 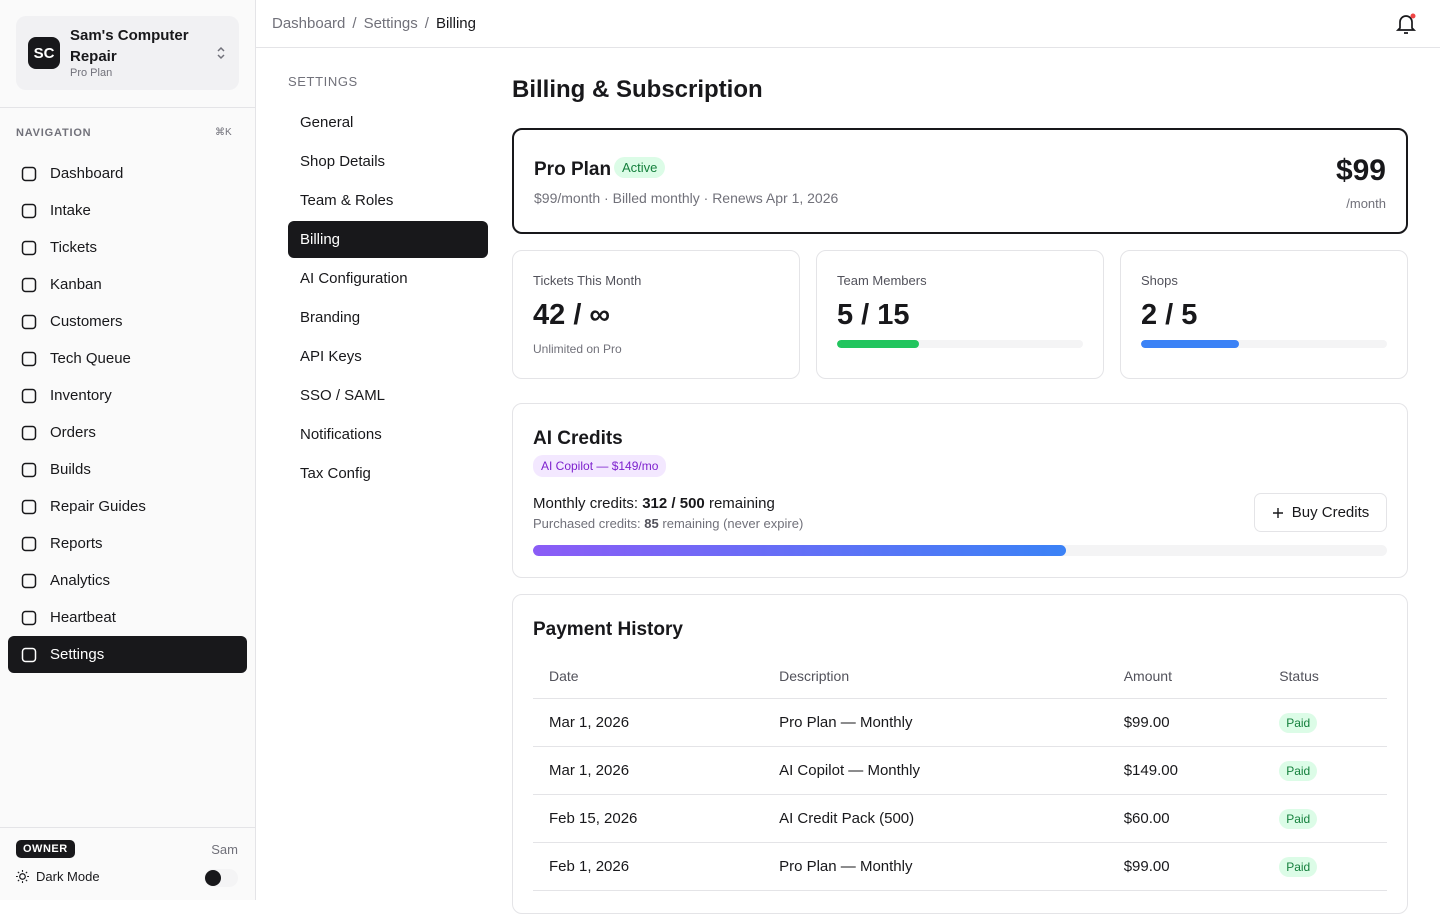 I want to click on usage-card: Shops 2 / 5, so click(x=1264, y=314).